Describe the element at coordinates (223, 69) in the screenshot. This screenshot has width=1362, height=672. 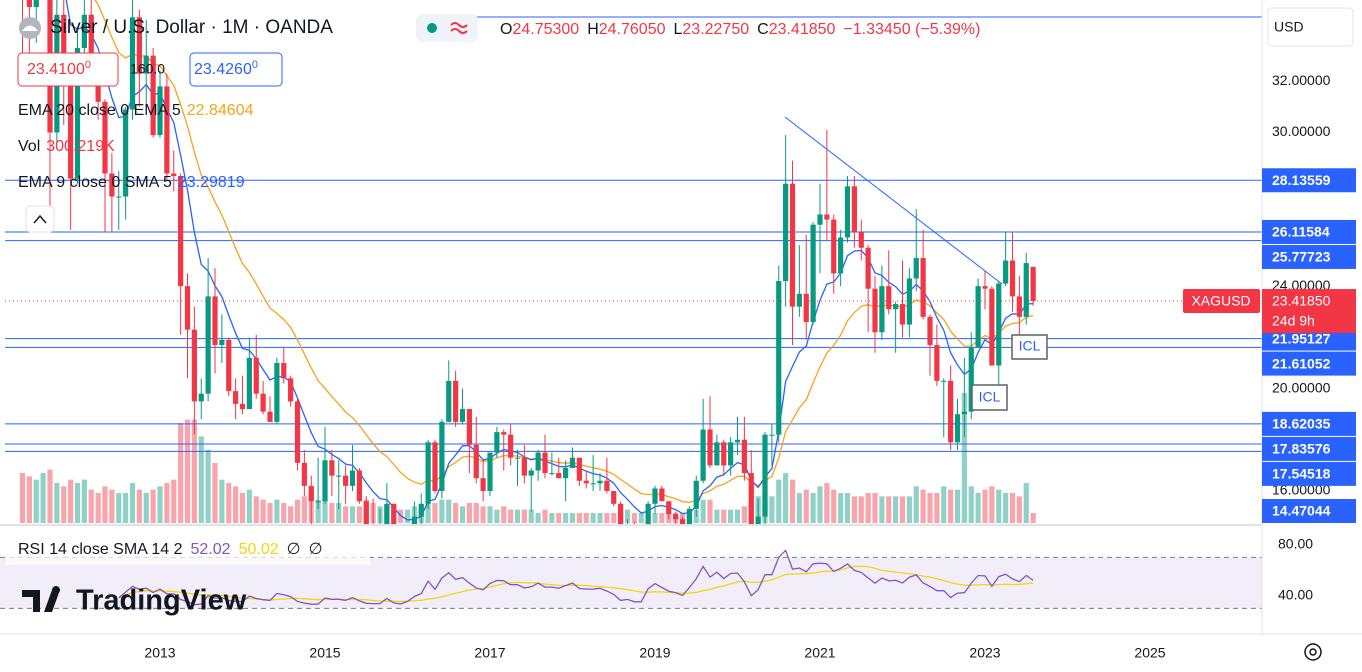
I see `buy-price-main: 23.4260` at that location.